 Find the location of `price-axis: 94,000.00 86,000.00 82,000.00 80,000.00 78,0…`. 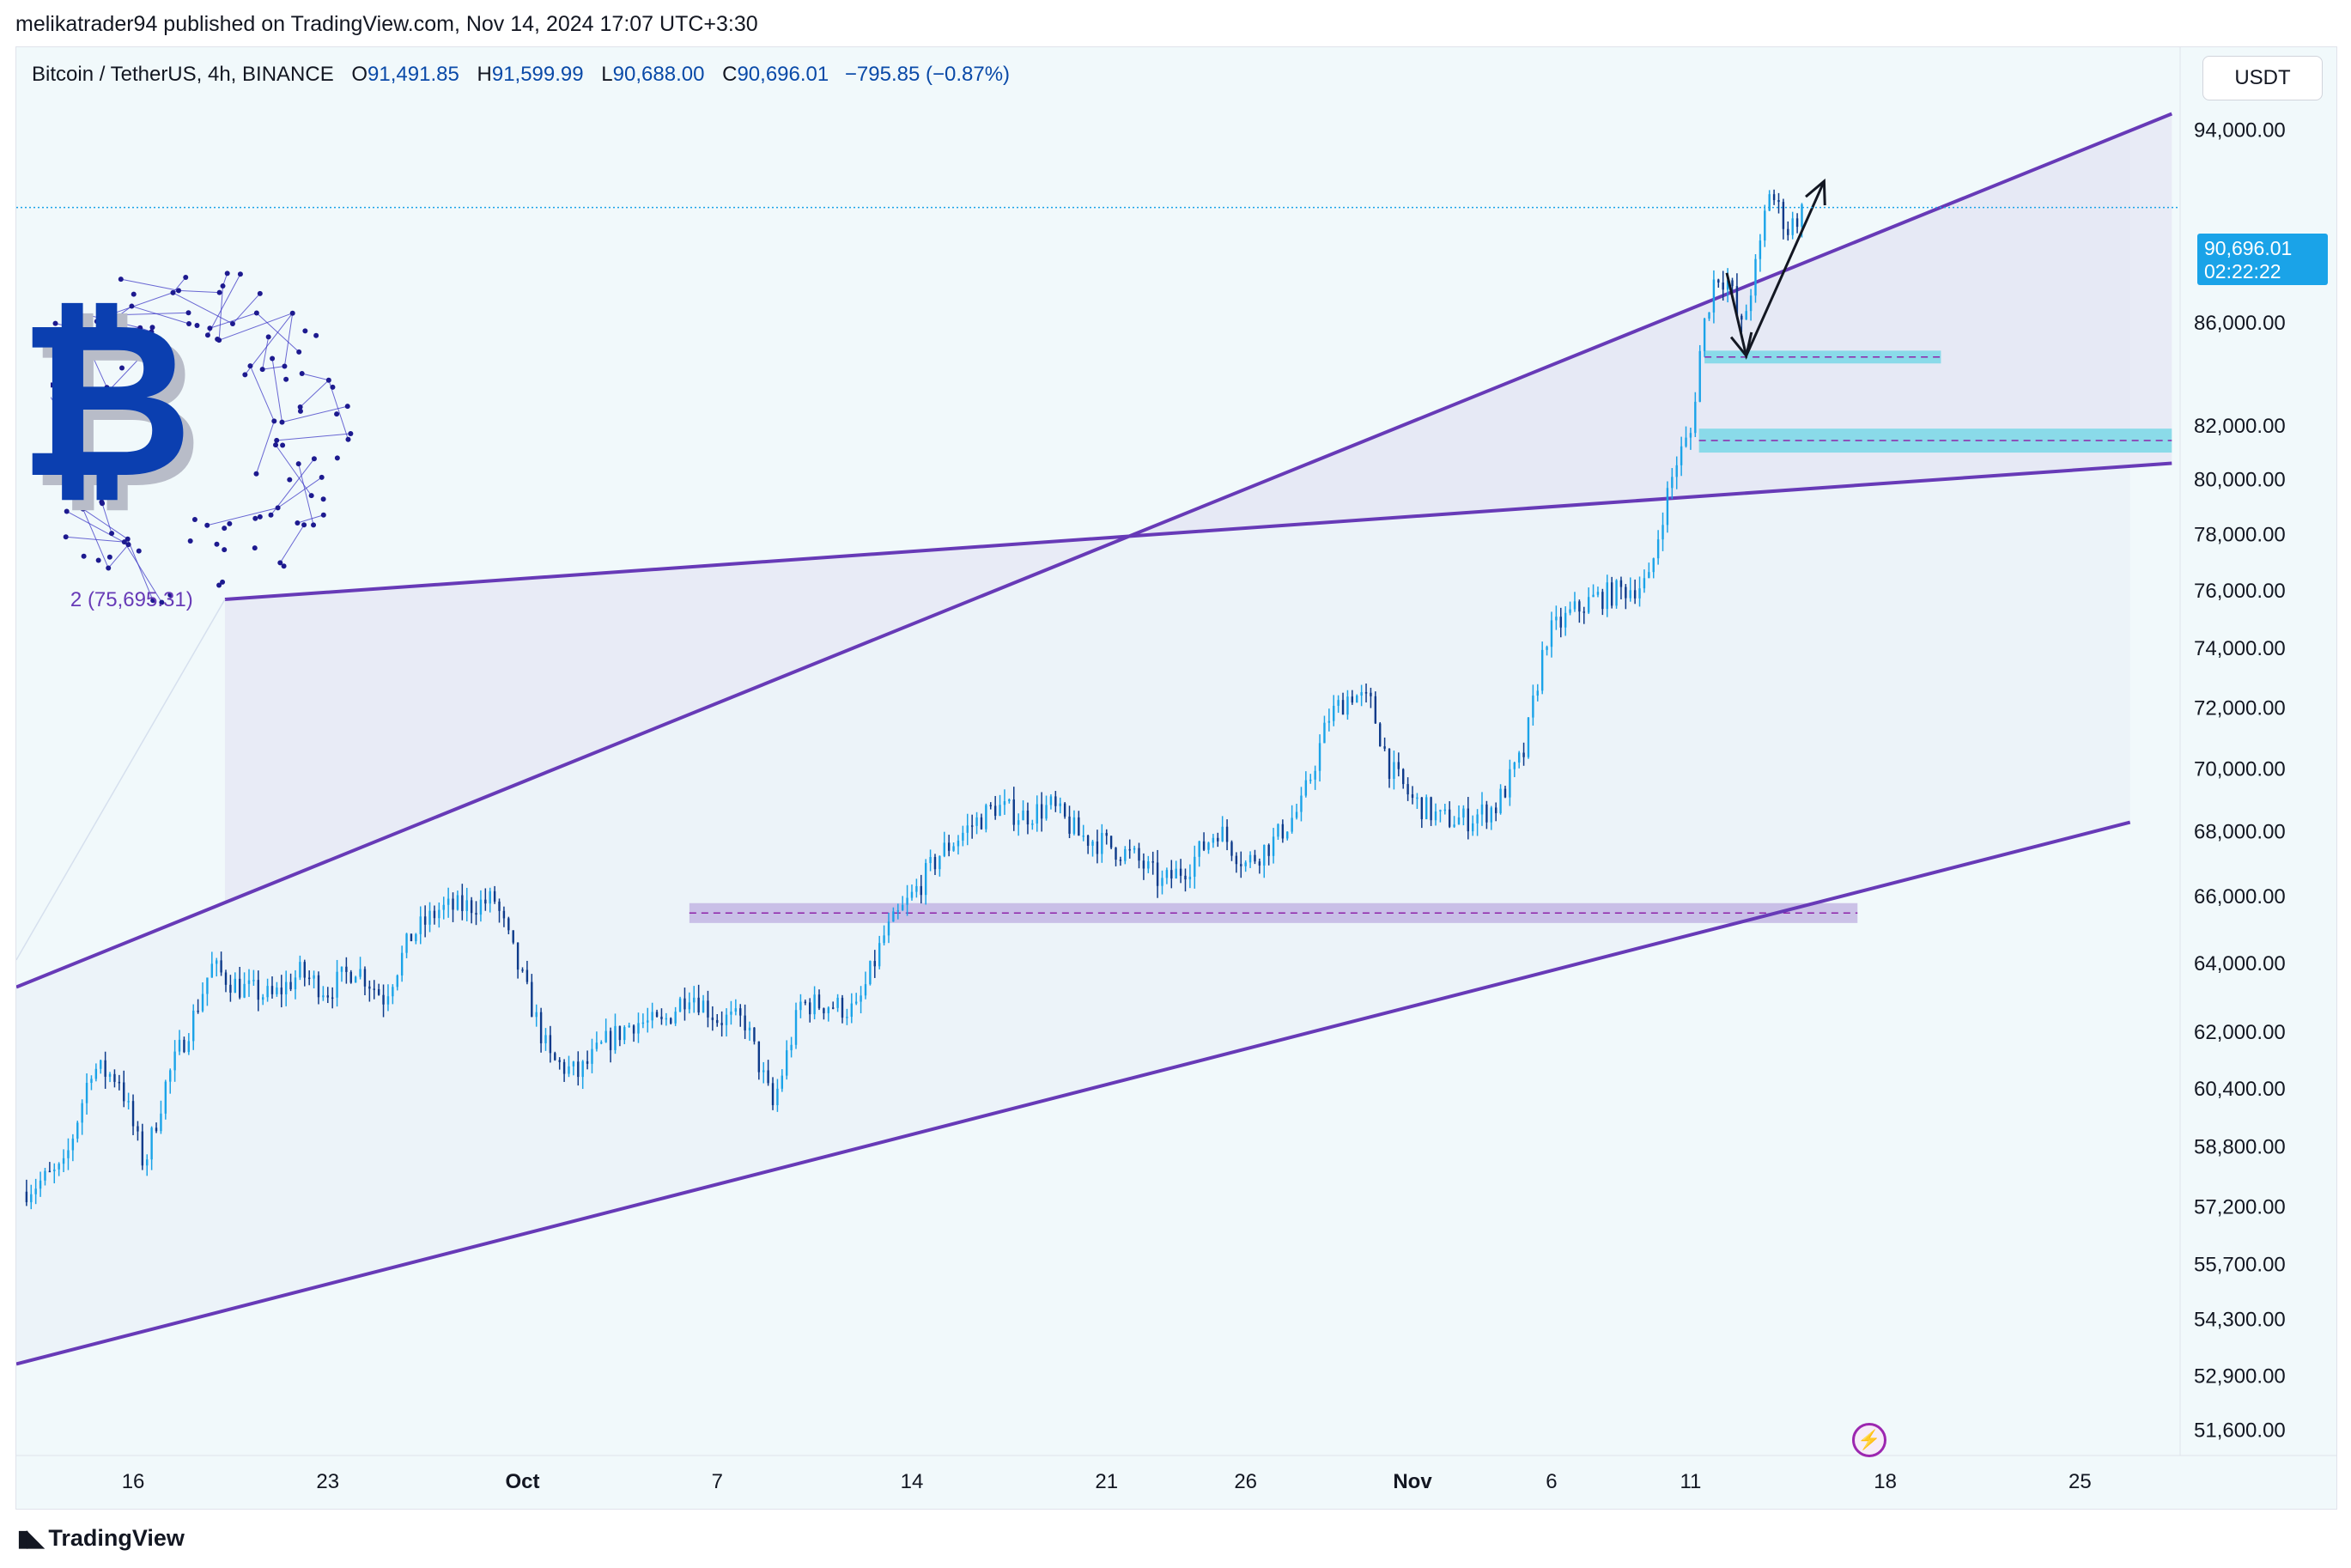

price-axis: 94,000.00 86,000.00 82,000.00 80,000.00 78,0… is located at coordinates (2232, 751).